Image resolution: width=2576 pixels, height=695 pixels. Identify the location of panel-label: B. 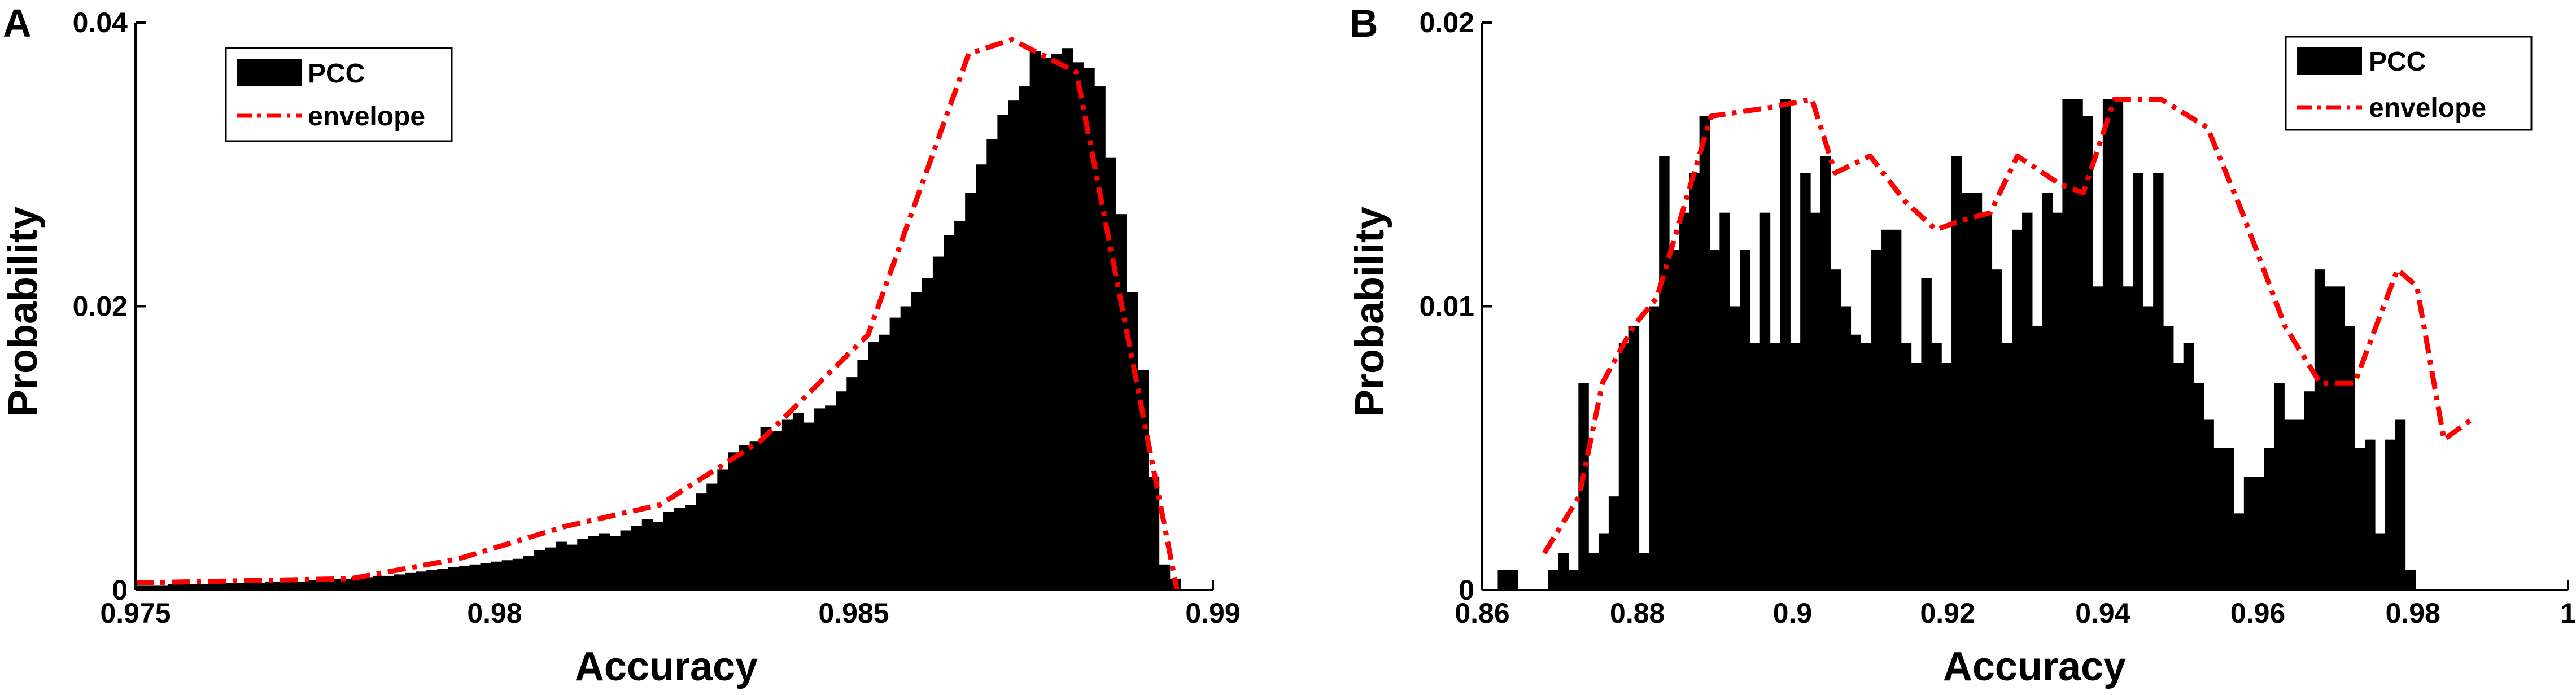
(1364, 23).